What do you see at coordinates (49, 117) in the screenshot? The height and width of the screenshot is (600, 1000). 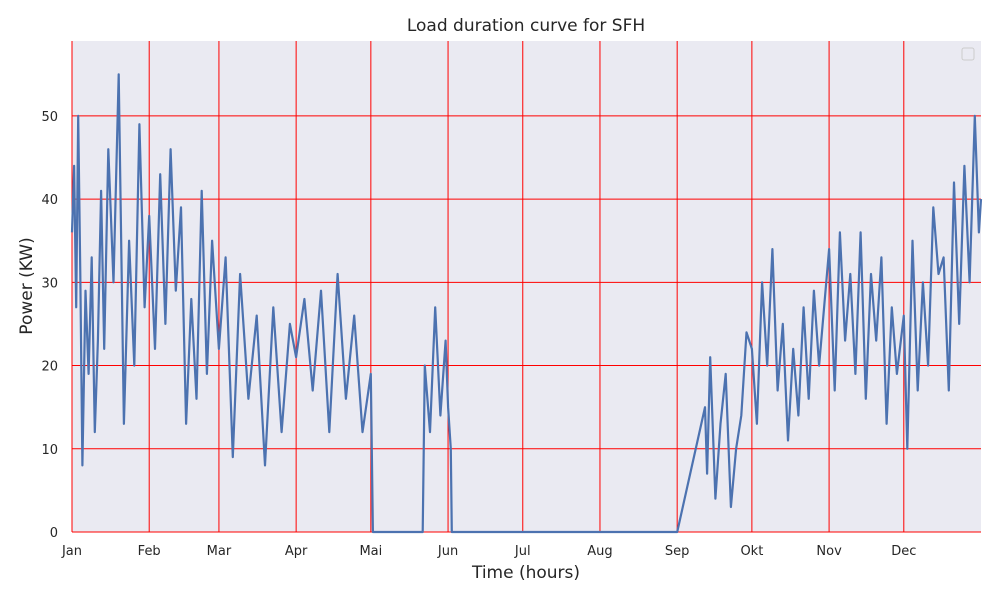 I see `y-tick-label: 50` at bounding box center [49, 117].